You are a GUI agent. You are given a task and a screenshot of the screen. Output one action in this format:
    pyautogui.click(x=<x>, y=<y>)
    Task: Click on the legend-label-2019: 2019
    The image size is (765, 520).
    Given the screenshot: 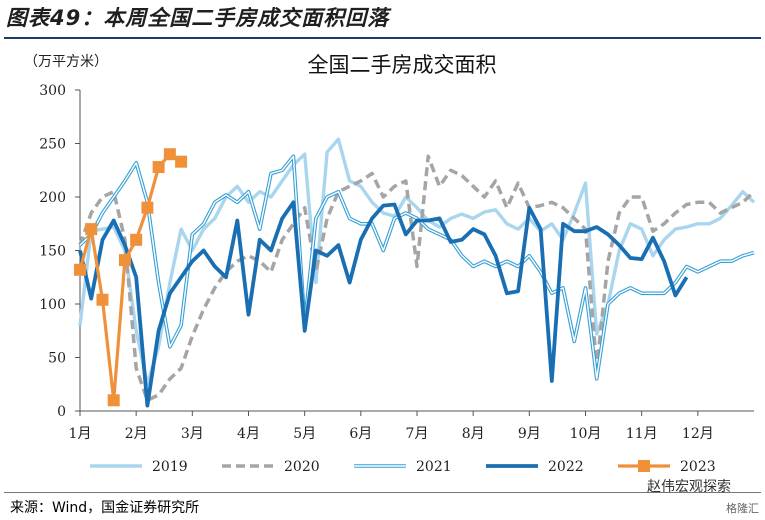 What is the action you would take?
    pyautogui.click(x=170, y=467)
    